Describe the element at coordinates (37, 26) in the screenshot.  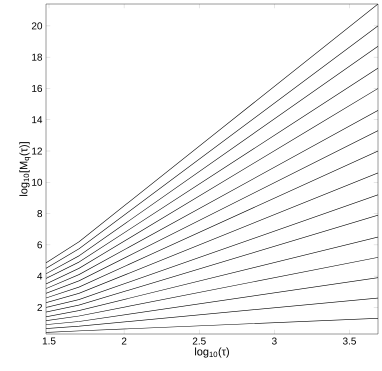
I see `y-tick-label: 20` at that location.